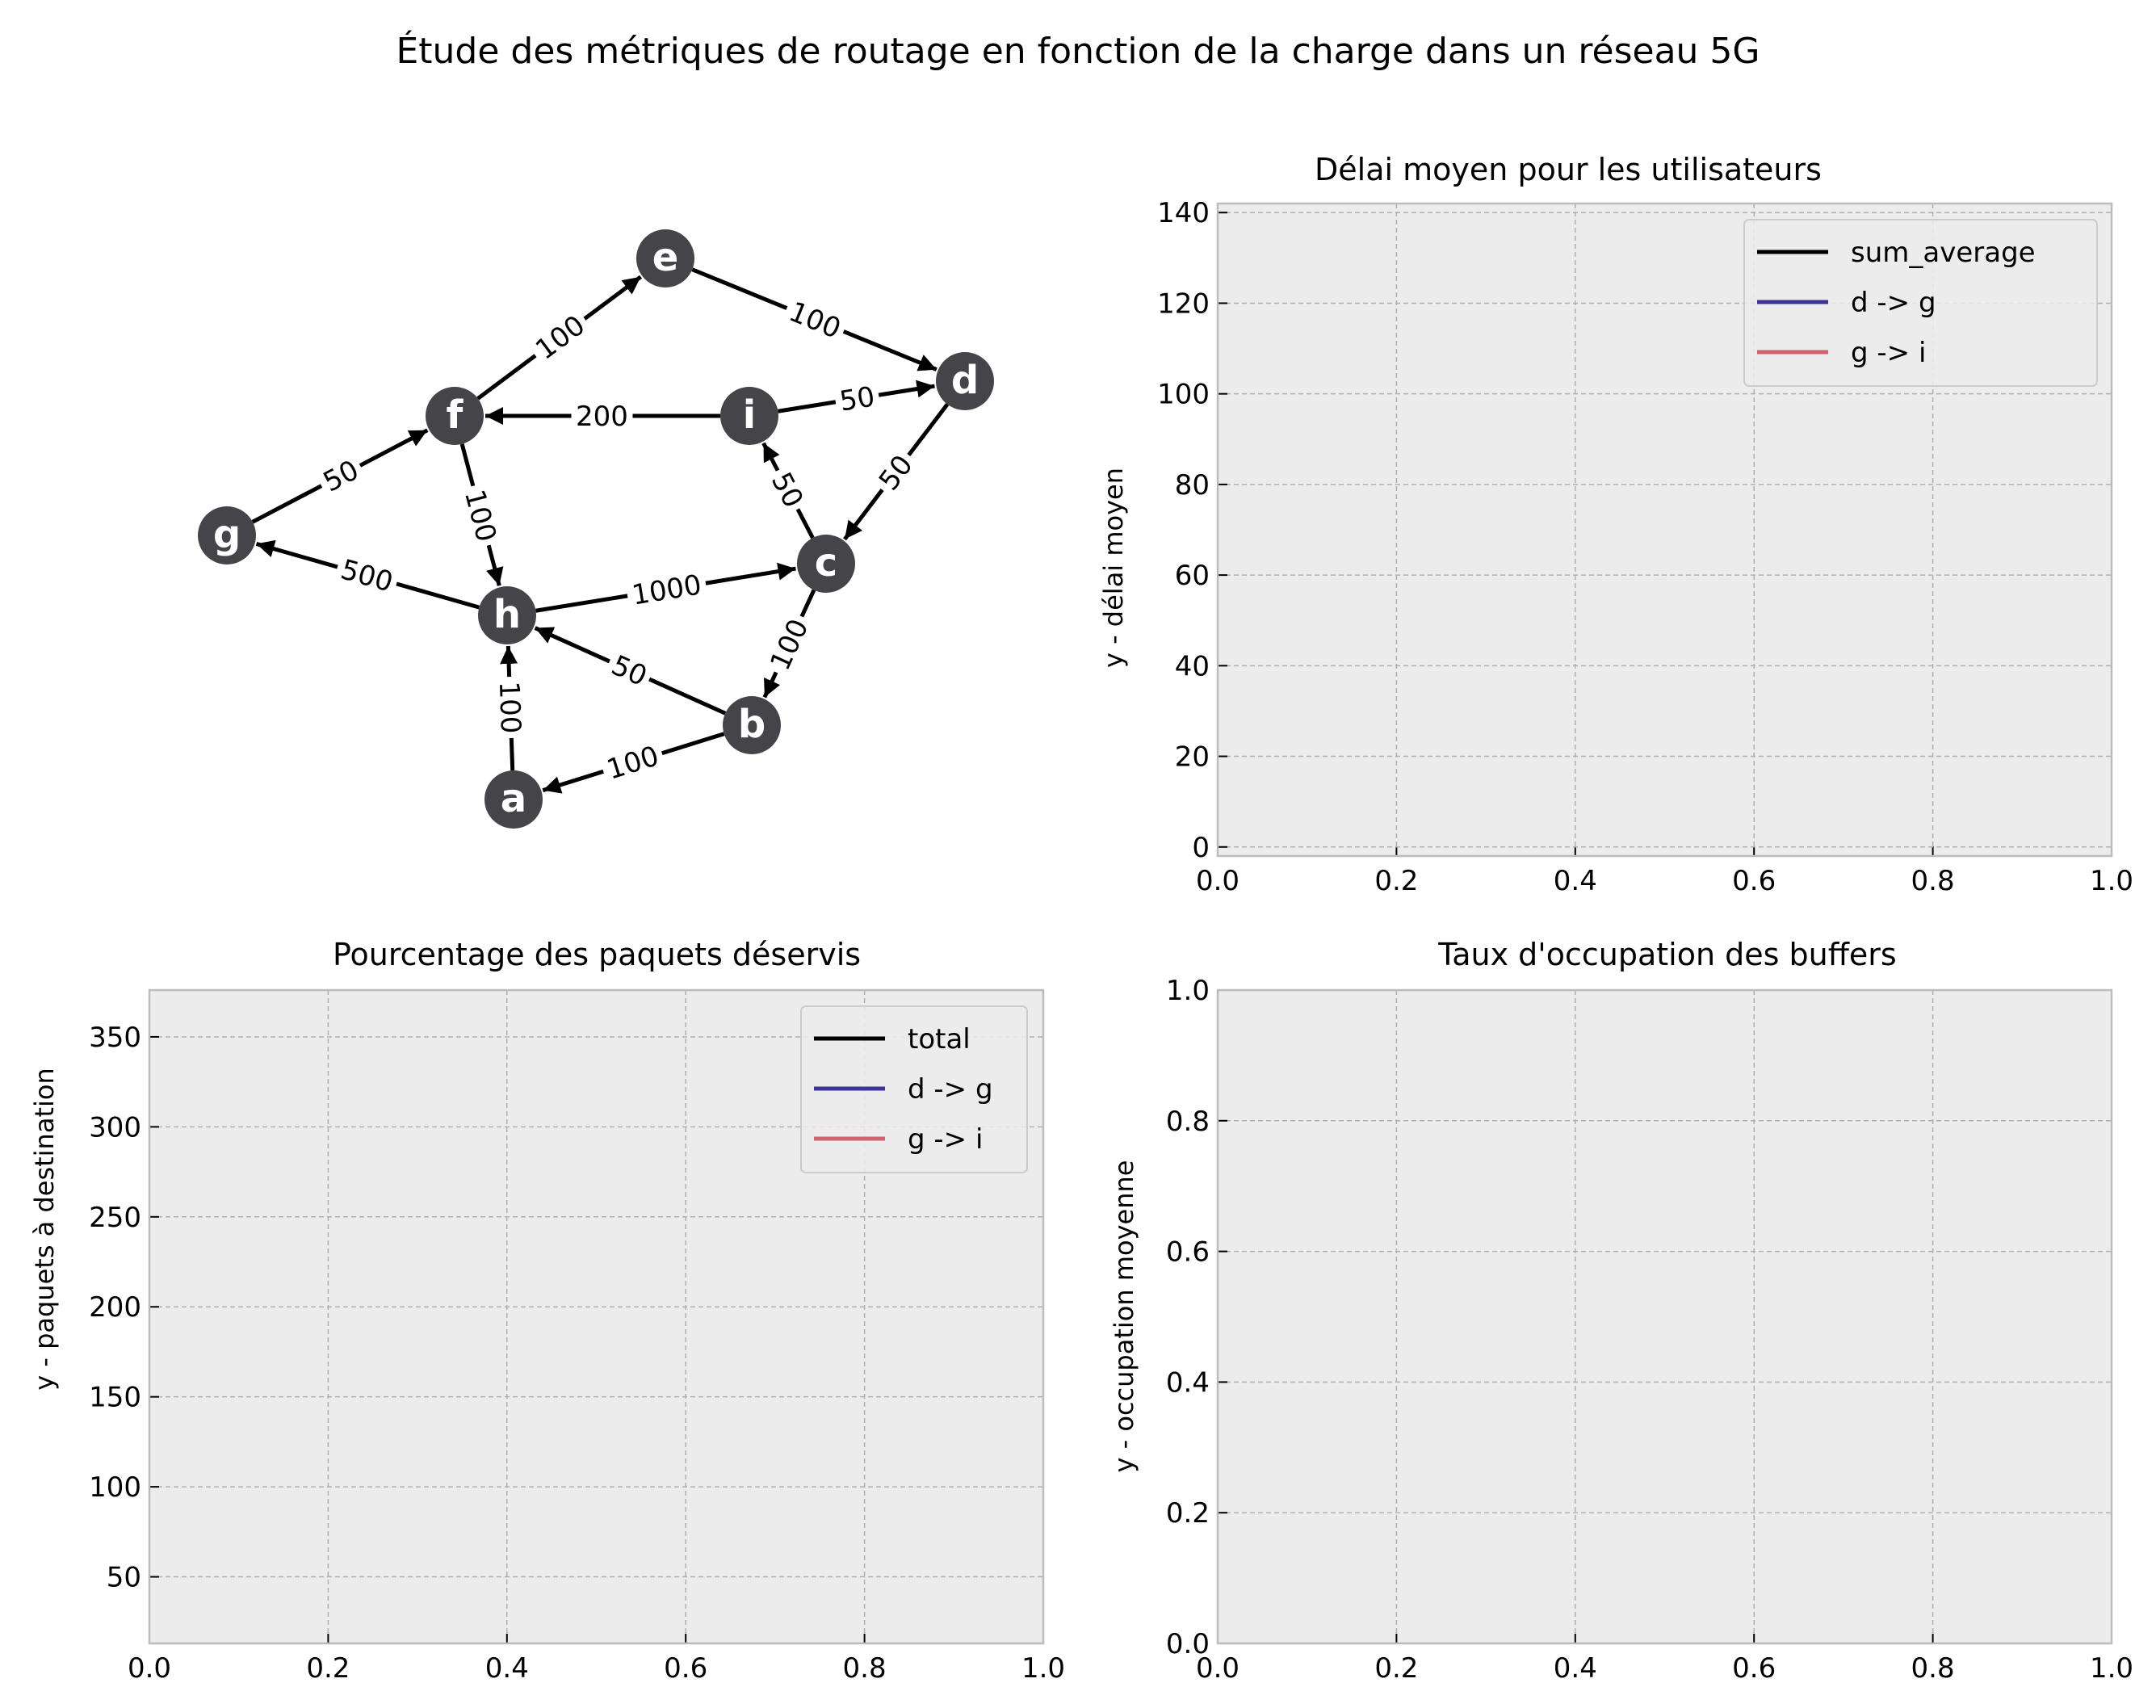  What do you see at coordinates (1201, 848) in the screenshot?
I see `y-tick-label: 0` at bounding box center [1201, 848].